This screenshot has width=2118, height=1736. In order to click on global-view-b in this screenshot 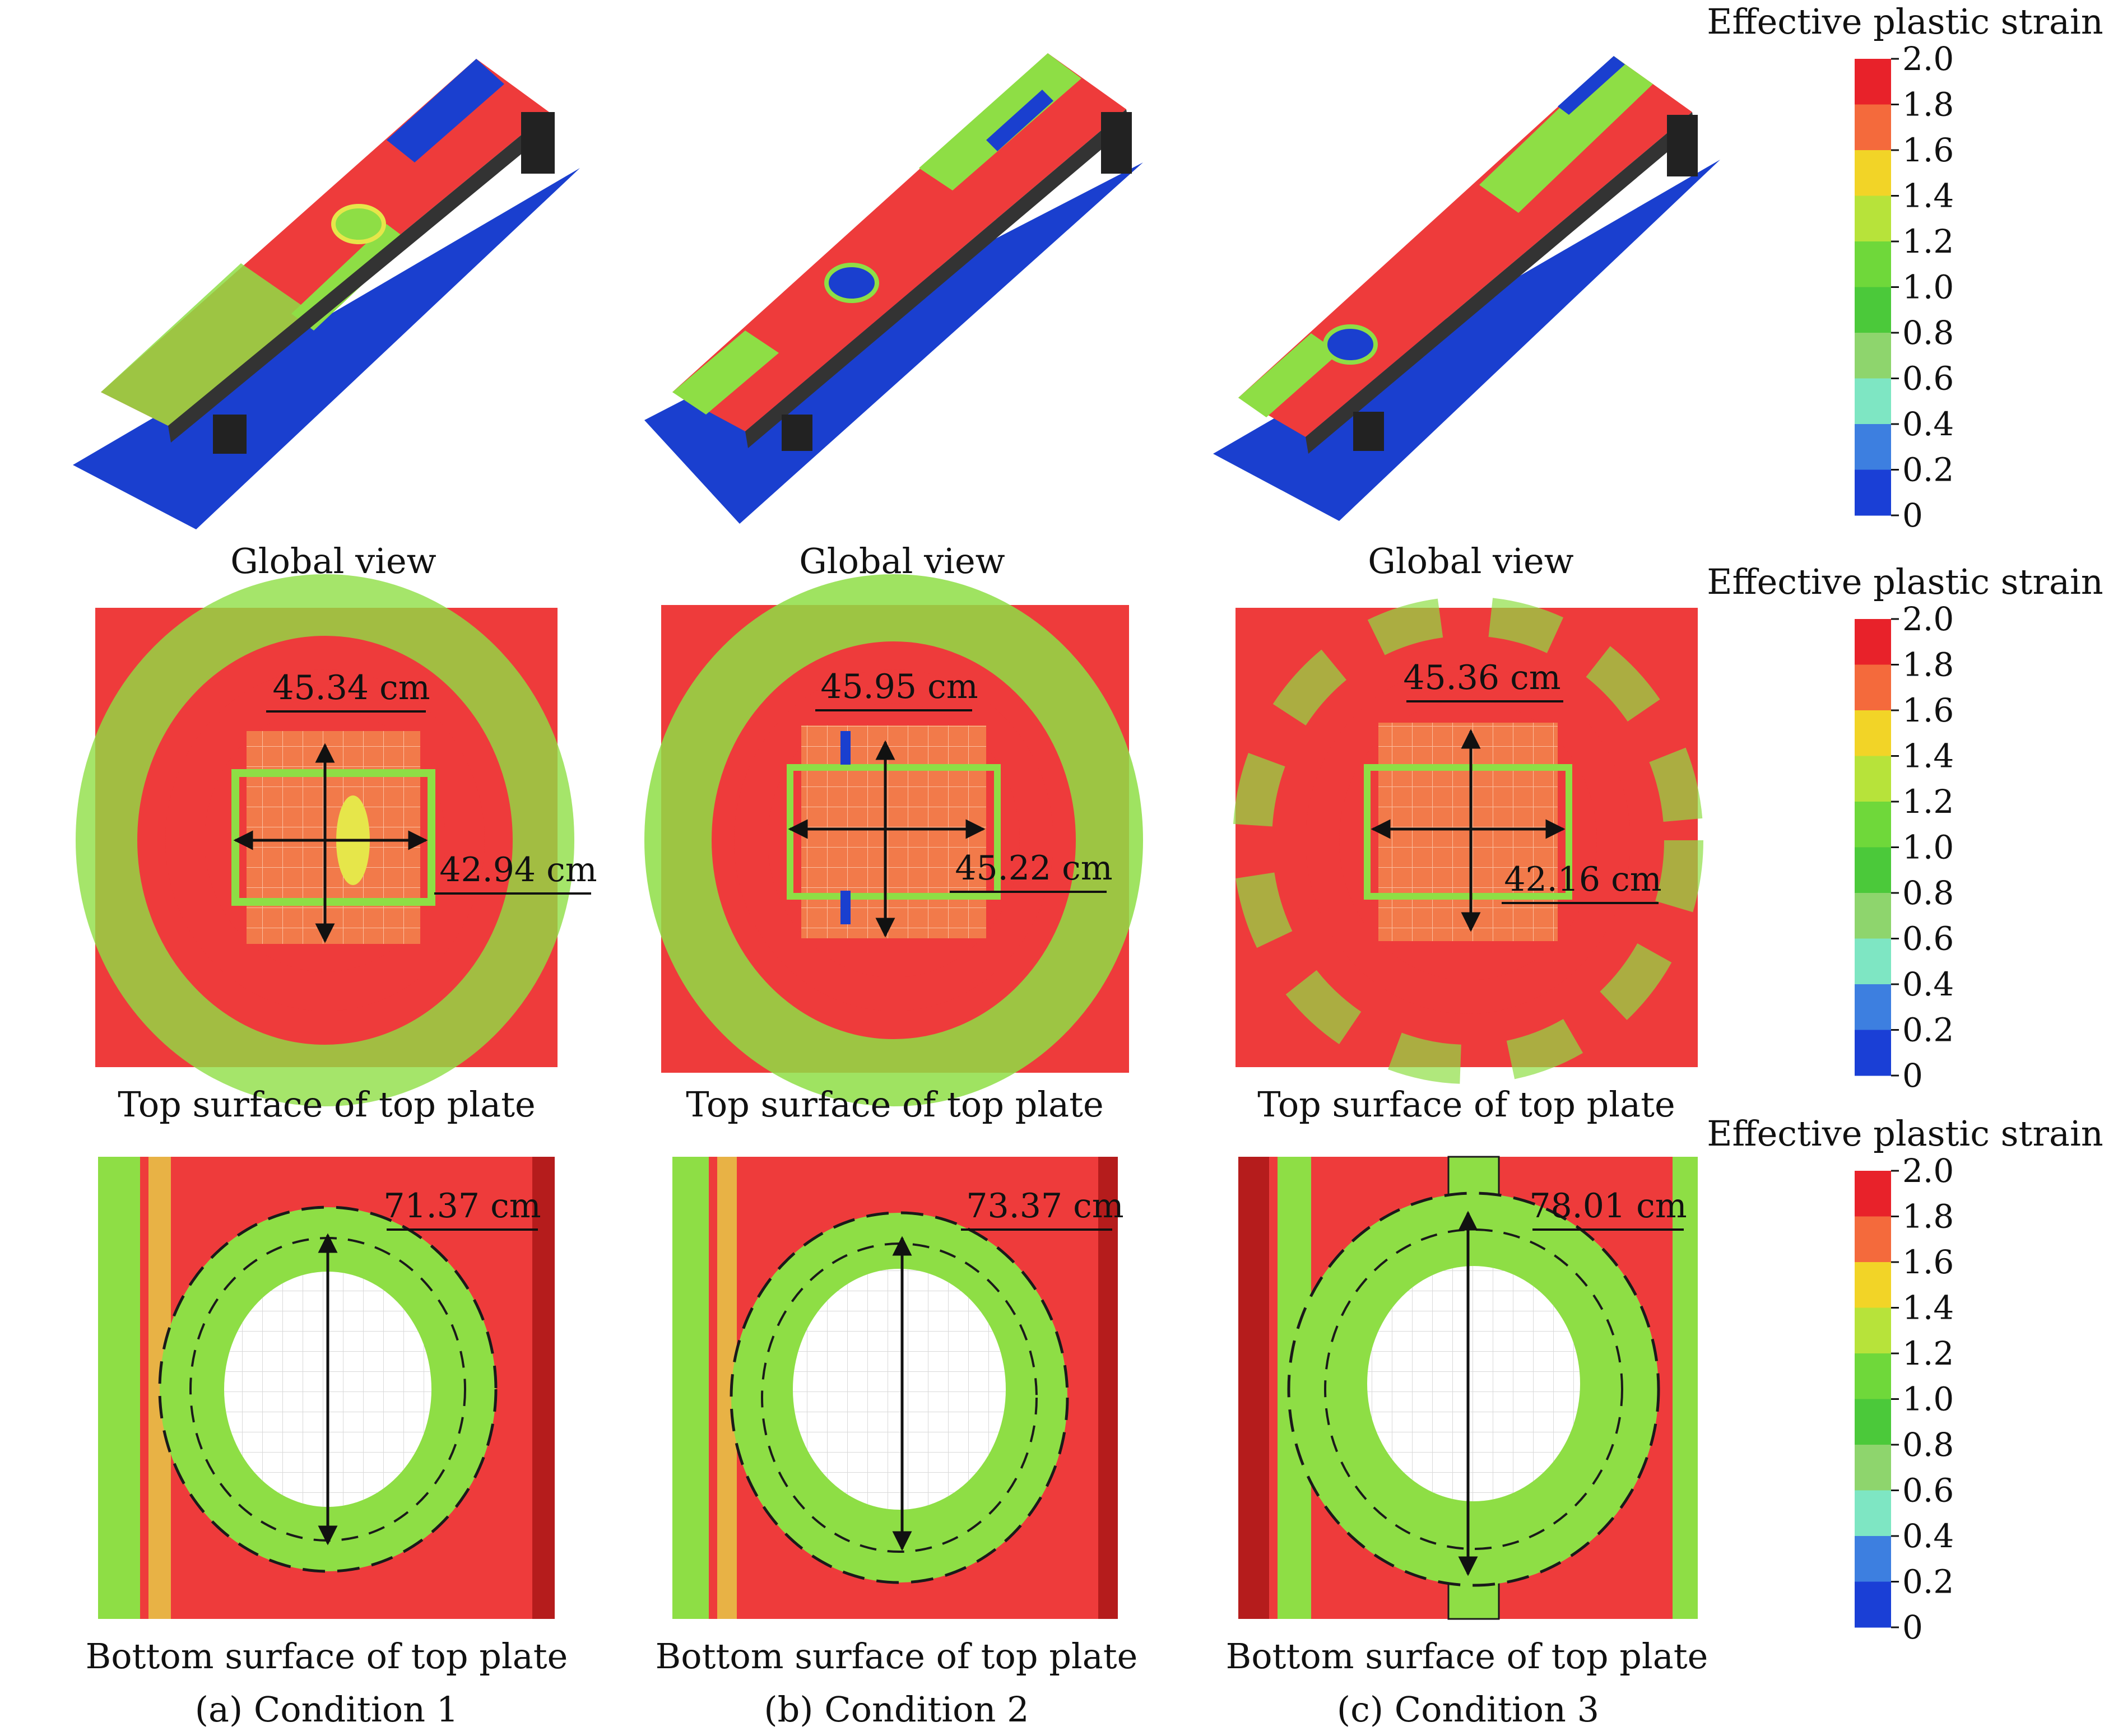, I will do `click(893, 288)`.